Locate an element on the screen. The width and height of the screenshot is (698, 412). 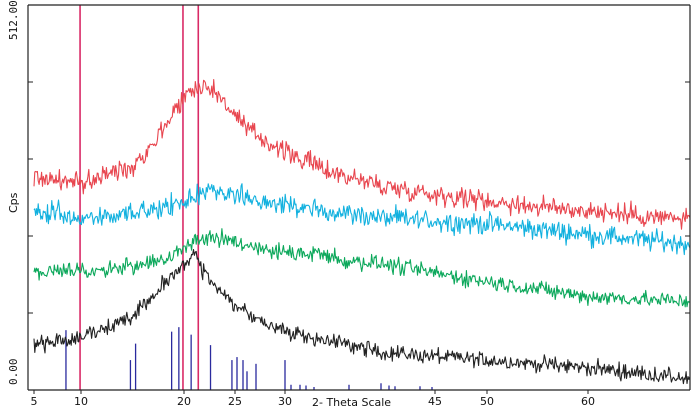
x-tick-label-7: 50 is located at coordinates (487, 401).